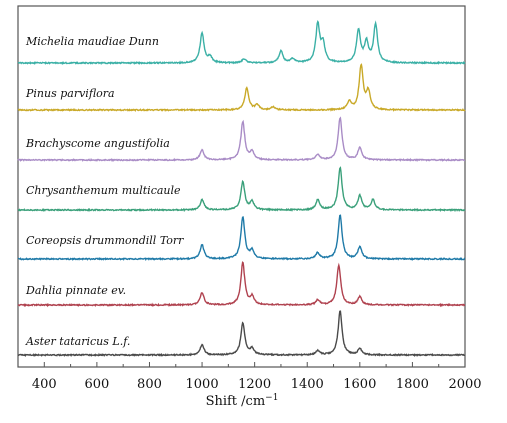 The width and height of the screenshot is (507, 423). I want to click on x-axis-title: Shift /cm−1, so click(242, 401).